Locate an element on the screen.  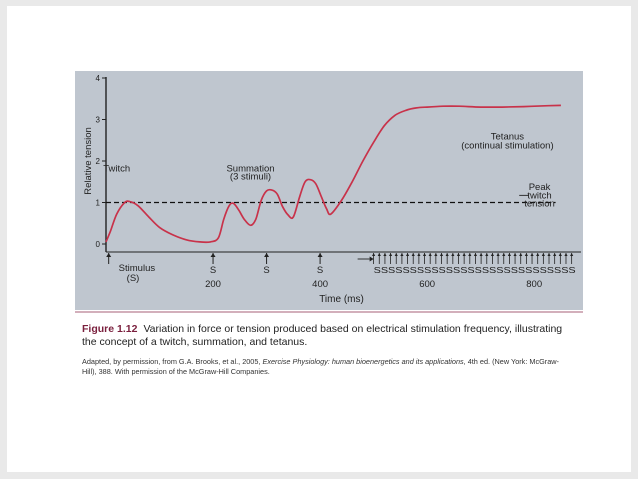
y-axis-label: Relative tension is located at coordinates (88, 161).